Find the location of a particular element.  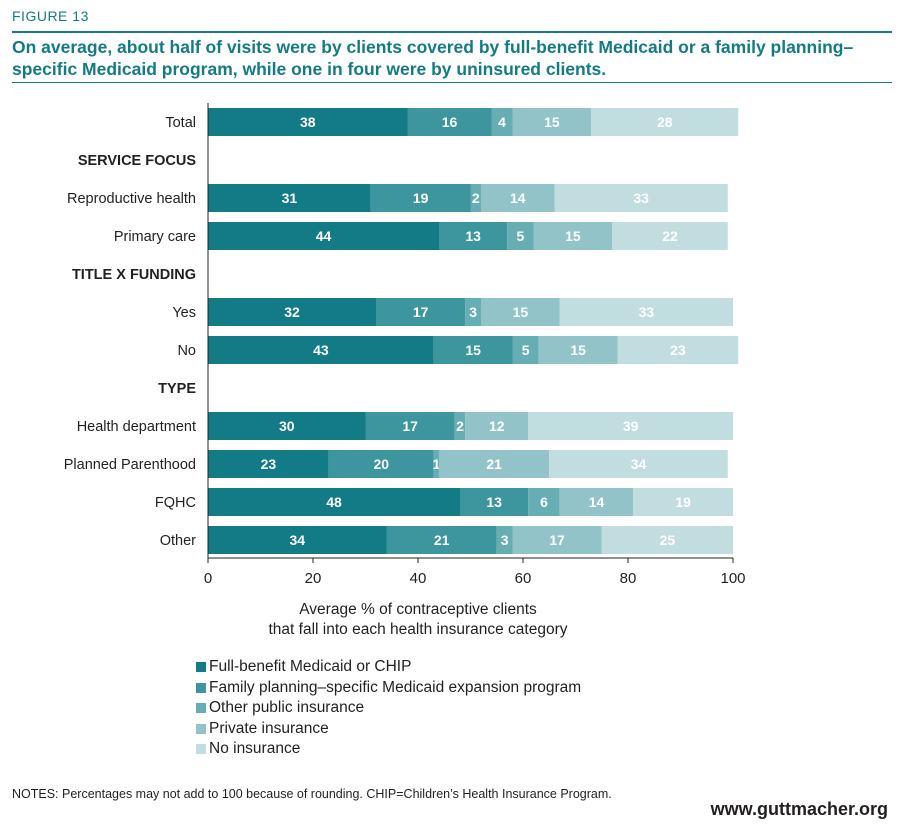

data-label: 39 is located at coordinates (631, 426).